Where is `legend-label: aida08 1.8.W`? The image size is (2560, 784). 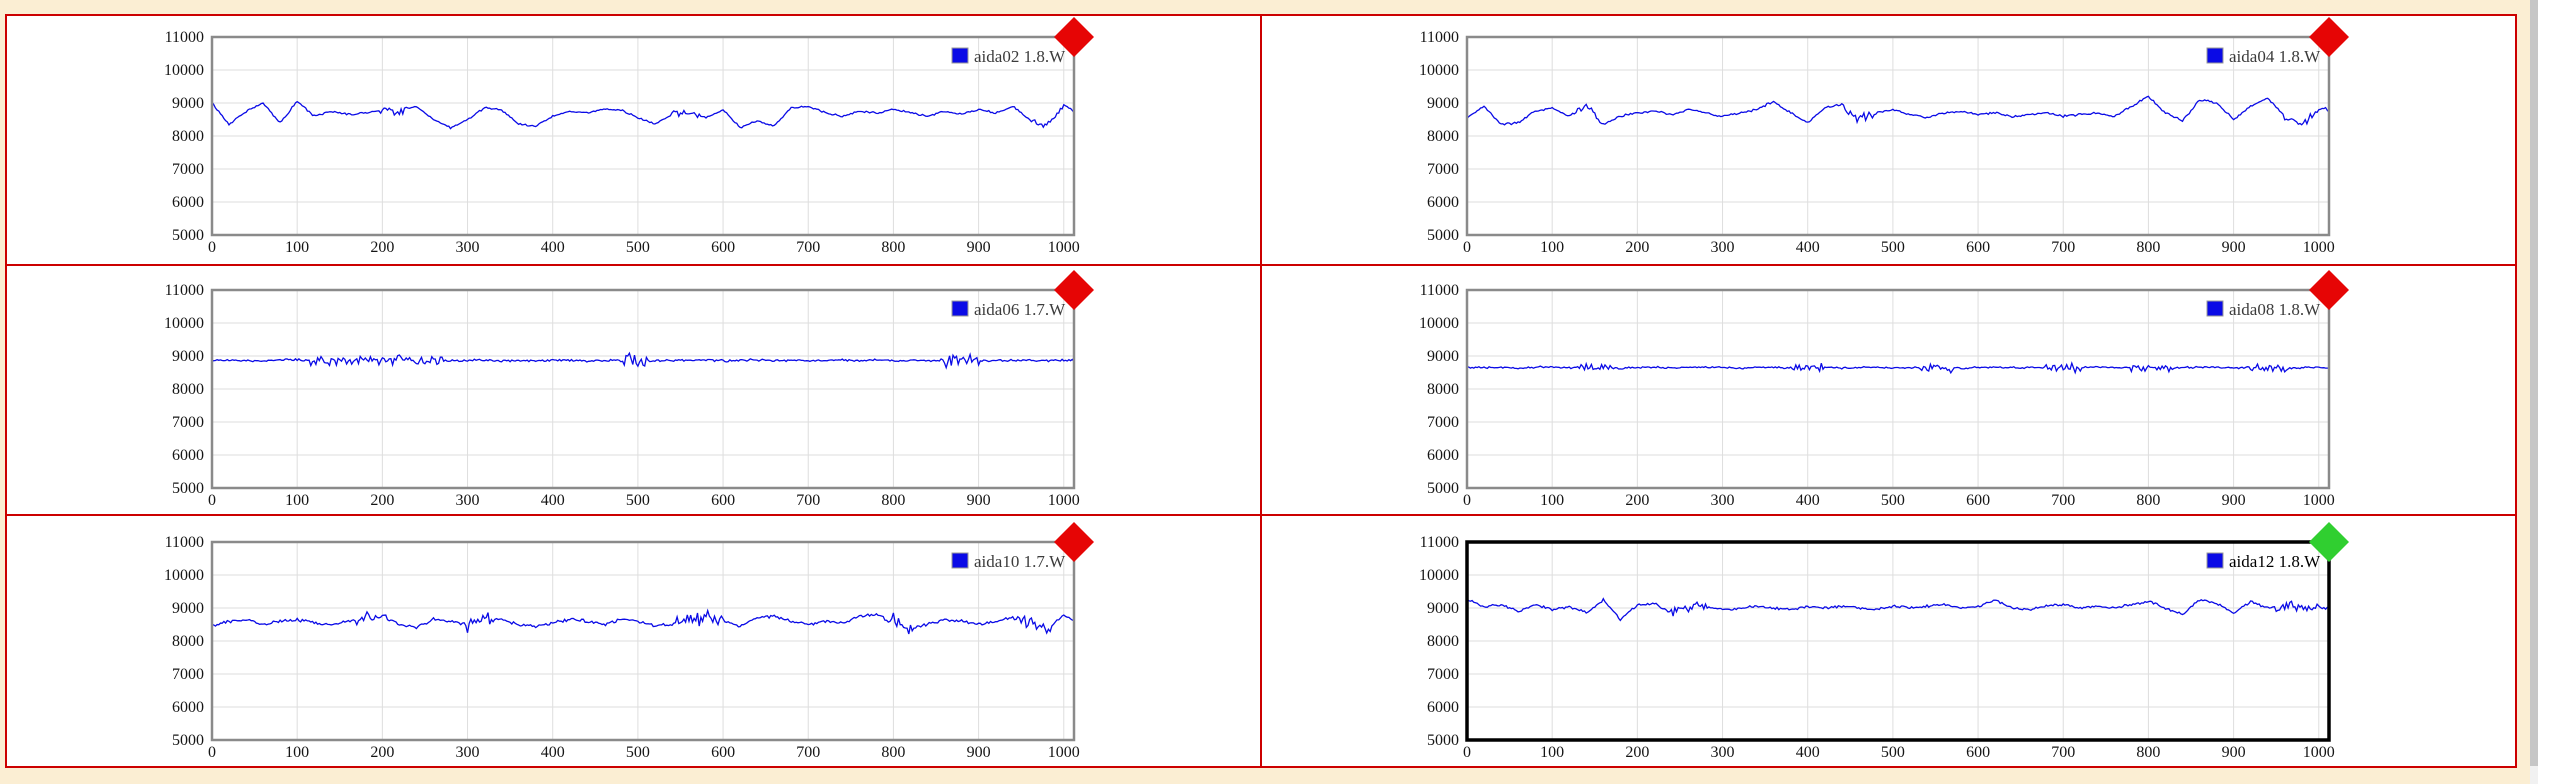
legend-label: aida08 1.8.W is located at coordinates (2275, 309).